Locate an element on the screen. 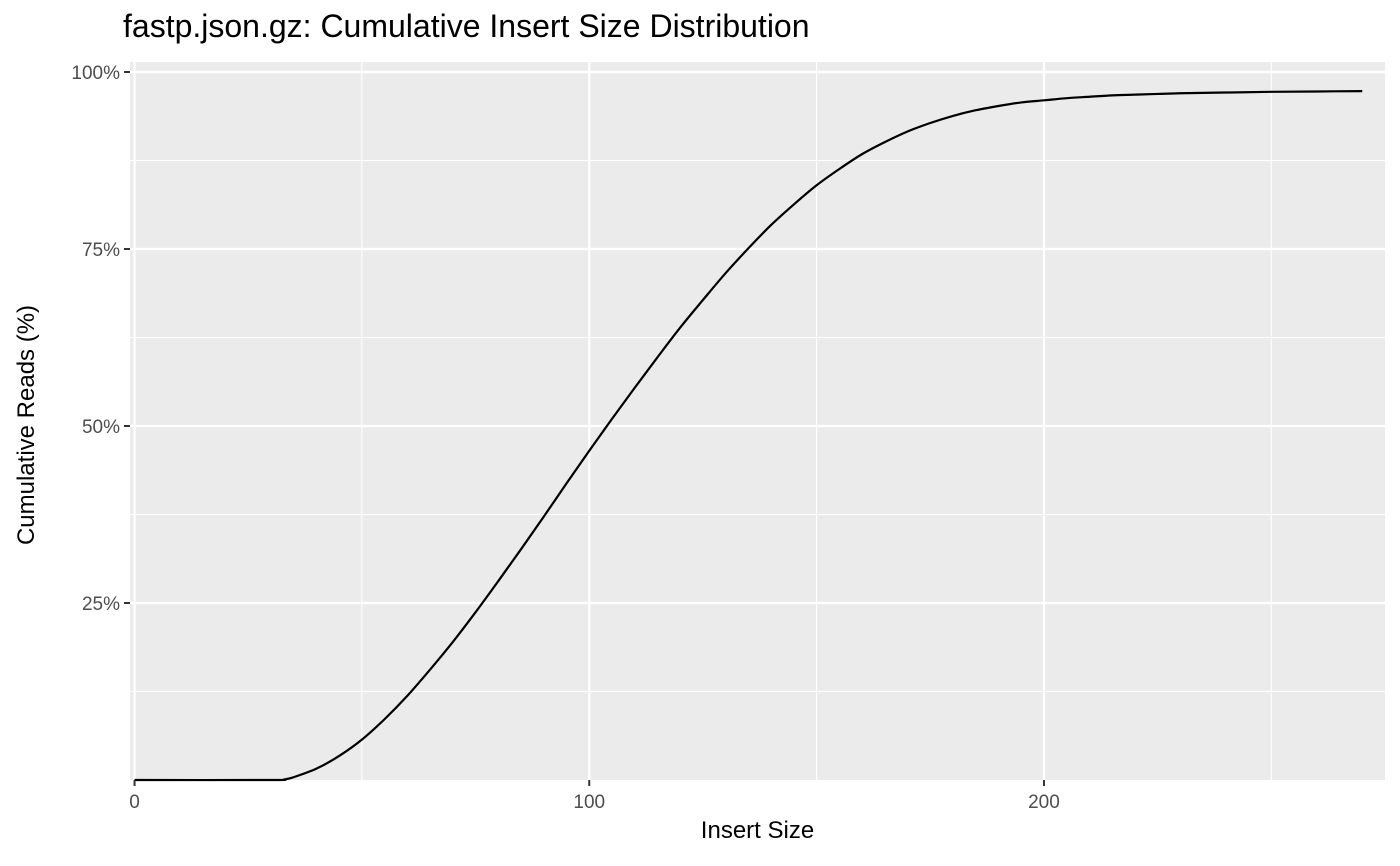 The width and height of the screenshot is (1400, 866). x-tick-label: 200 is located at coordinates (1044, 802).